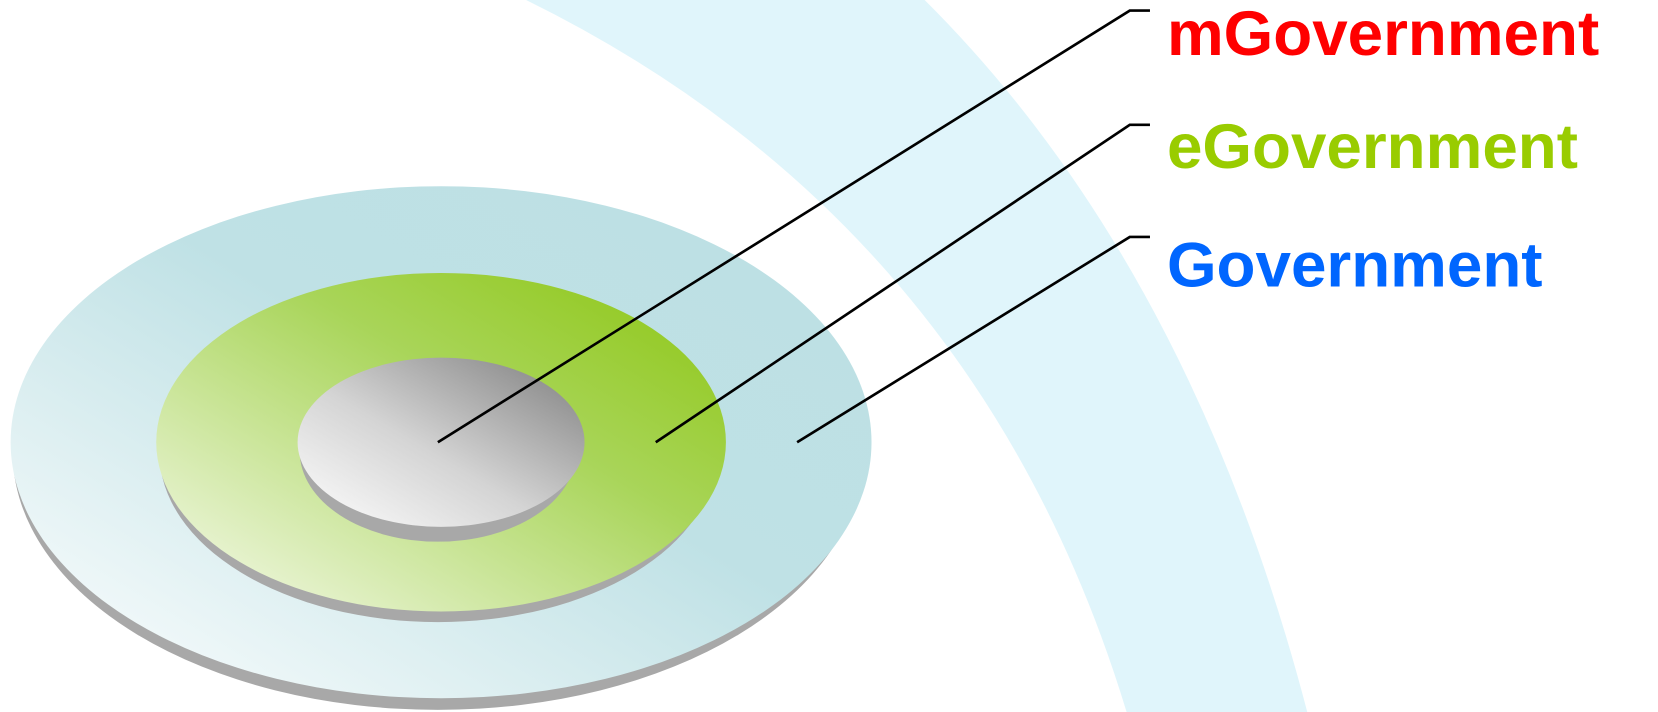  I want to click on label: Government, so click(1355, 265).